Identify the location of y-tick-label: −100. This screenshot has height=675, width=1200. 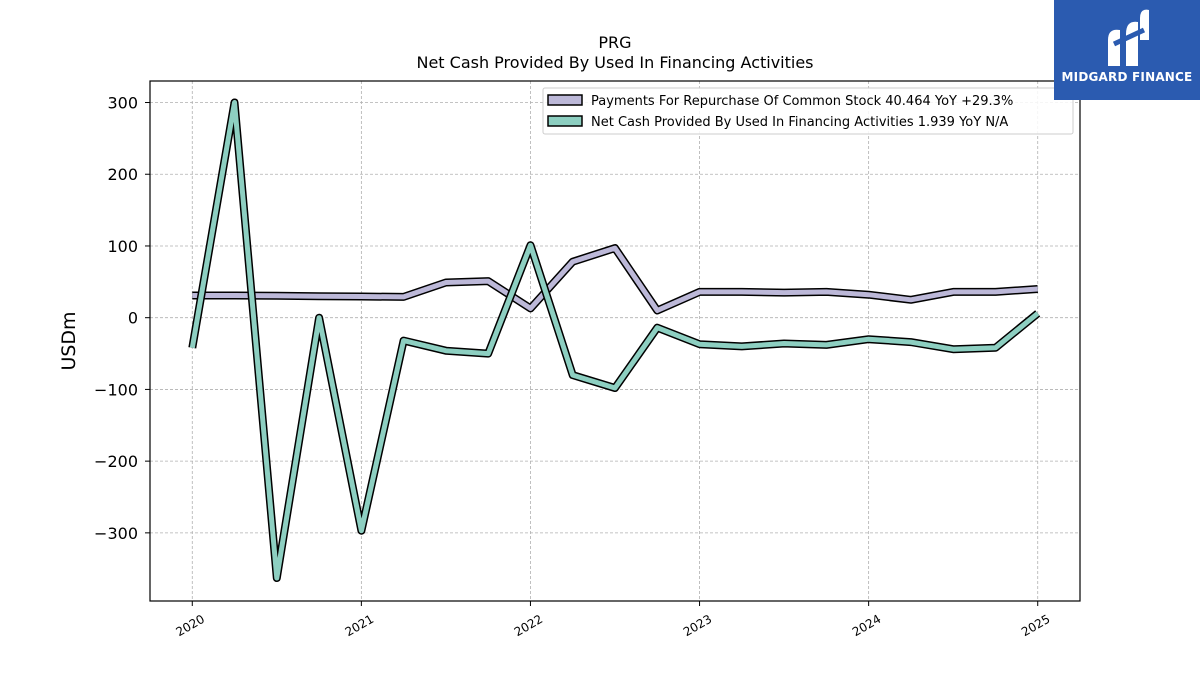
(116, 389).